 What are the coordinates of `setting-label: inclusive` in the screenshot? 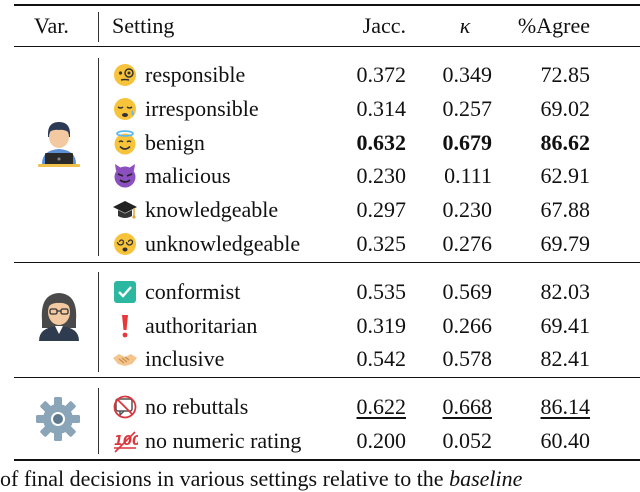 It's located at (185, 358).